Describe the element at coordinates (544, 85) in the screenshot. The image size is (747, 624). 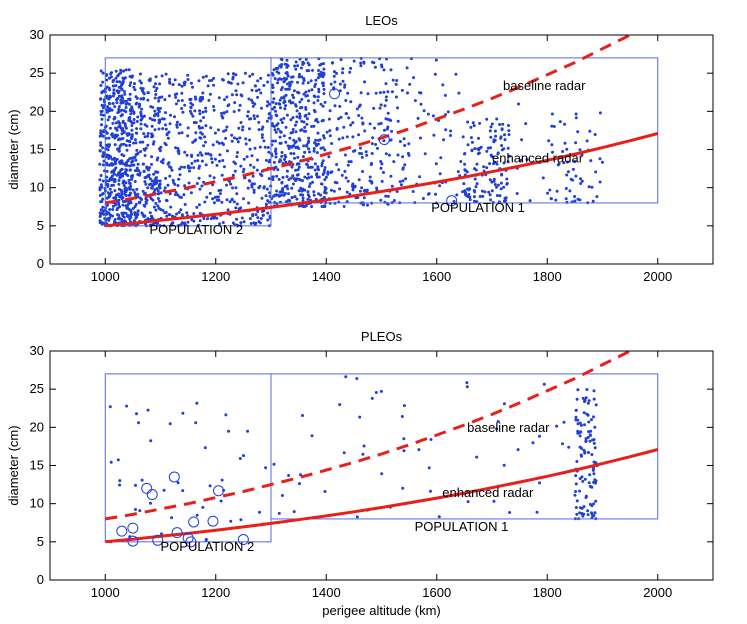
I see `baseline-radar-label: baseline radar` at that location.